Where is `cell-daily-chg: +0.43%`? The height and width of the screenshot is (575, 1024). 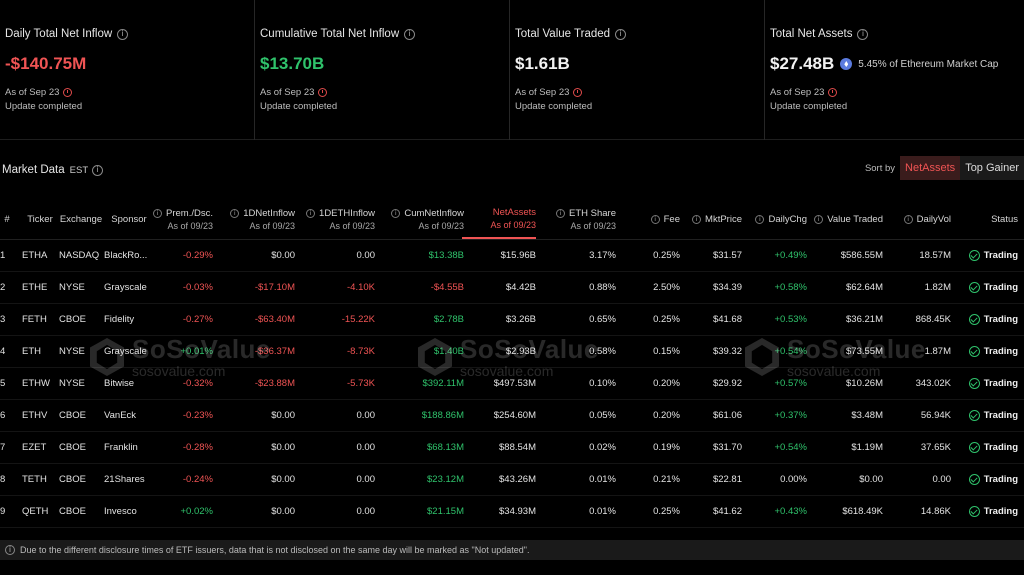 cell-daily-chg: +0.43% is located at coordinates (791, 511).